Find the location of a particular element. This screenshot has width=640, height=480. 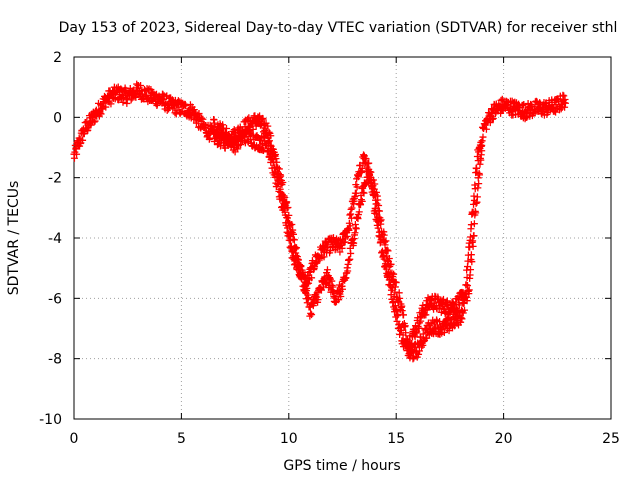

y-tick-label: -10 is located at coordinates (50, 420).